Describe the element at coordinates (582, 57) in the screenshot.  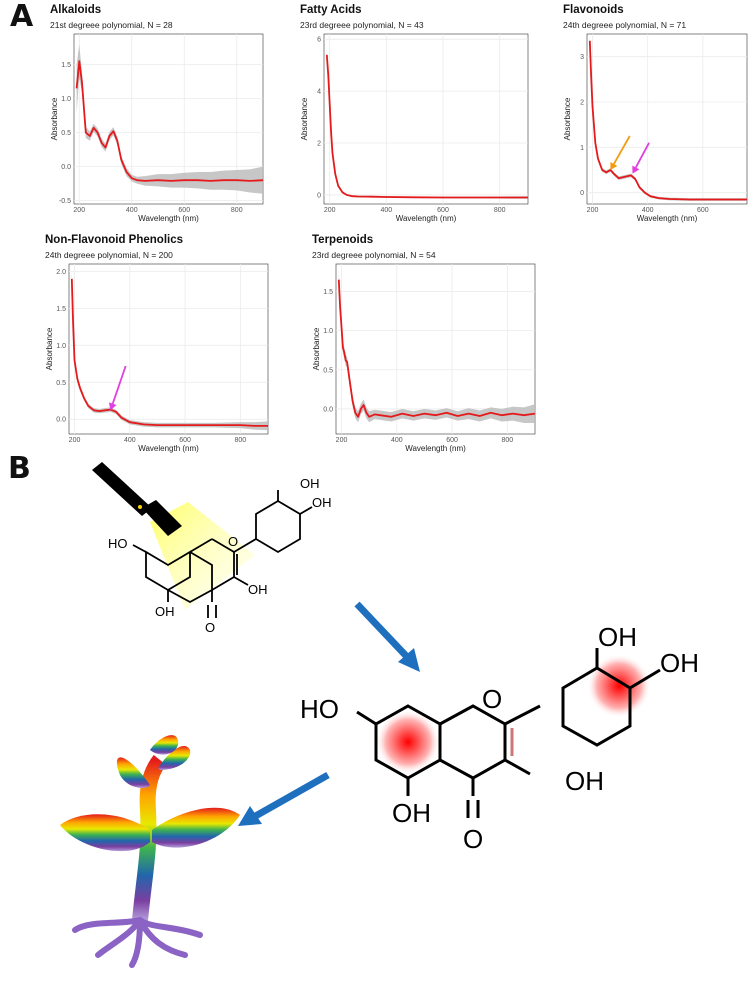
I see `y-tick-label: 3` at that location.